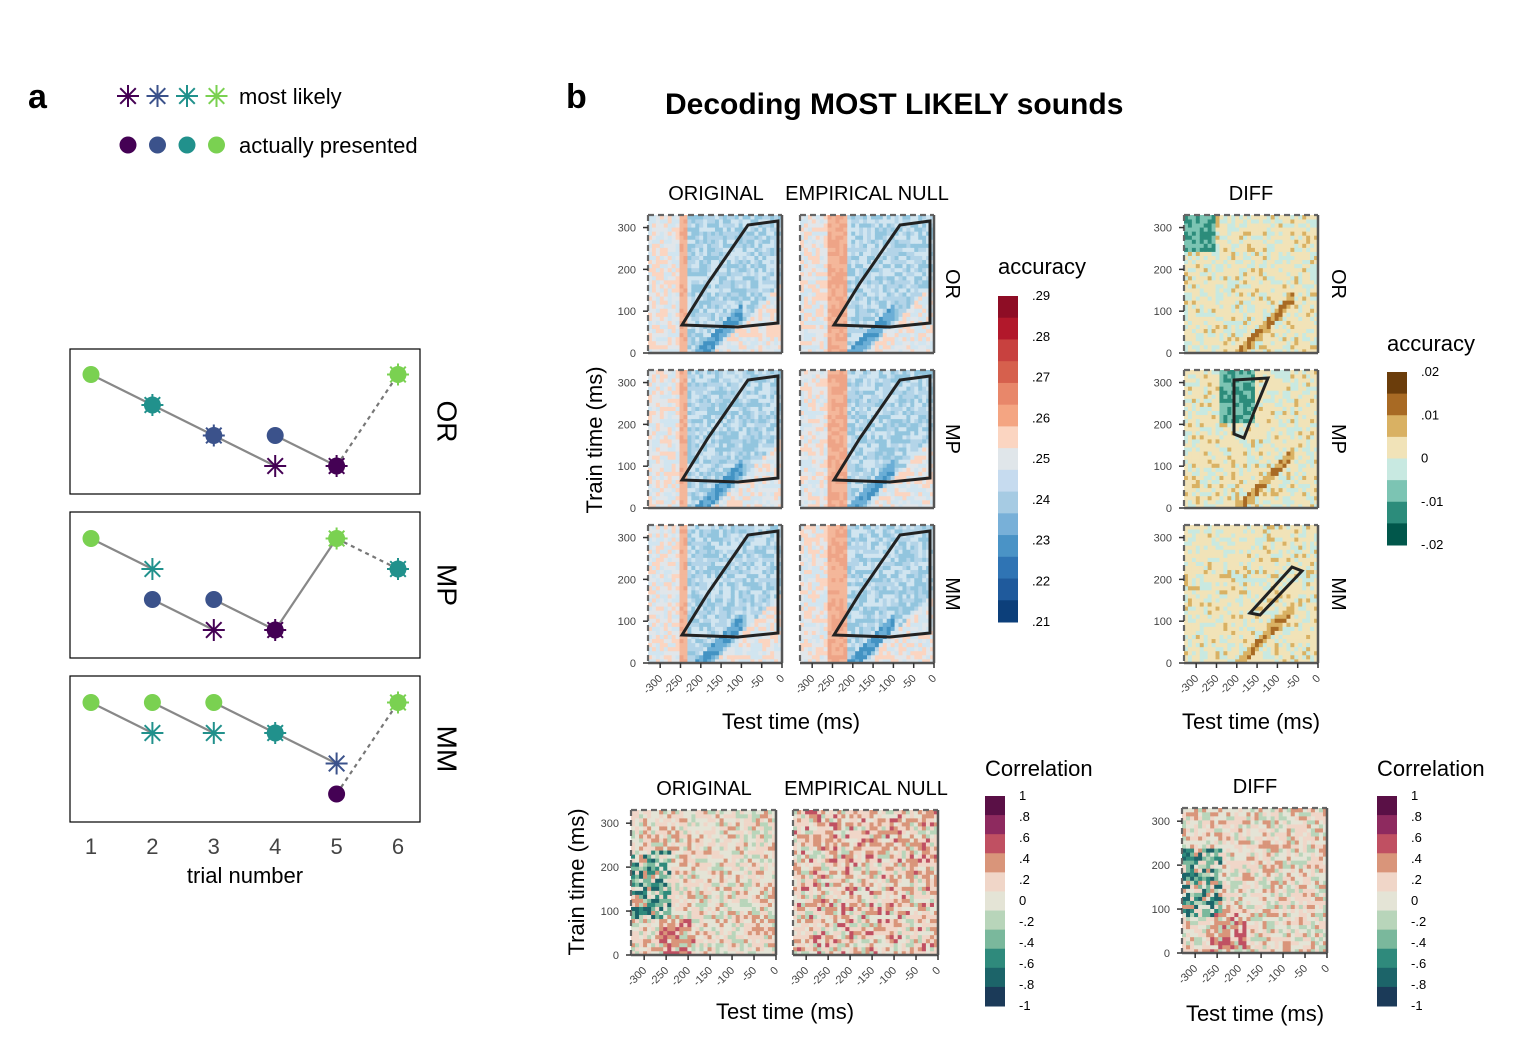 The height and width of the screenshot is (1056, 1536). I want to click on panel-a-label: a, so click(38, 97).